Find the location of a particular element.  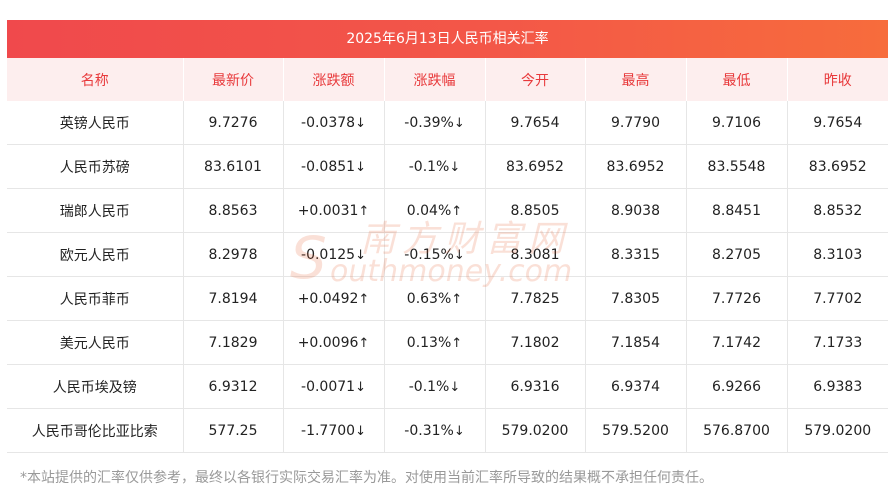

cell-change-value: +0.0096 is located at coordinates (328, 342).